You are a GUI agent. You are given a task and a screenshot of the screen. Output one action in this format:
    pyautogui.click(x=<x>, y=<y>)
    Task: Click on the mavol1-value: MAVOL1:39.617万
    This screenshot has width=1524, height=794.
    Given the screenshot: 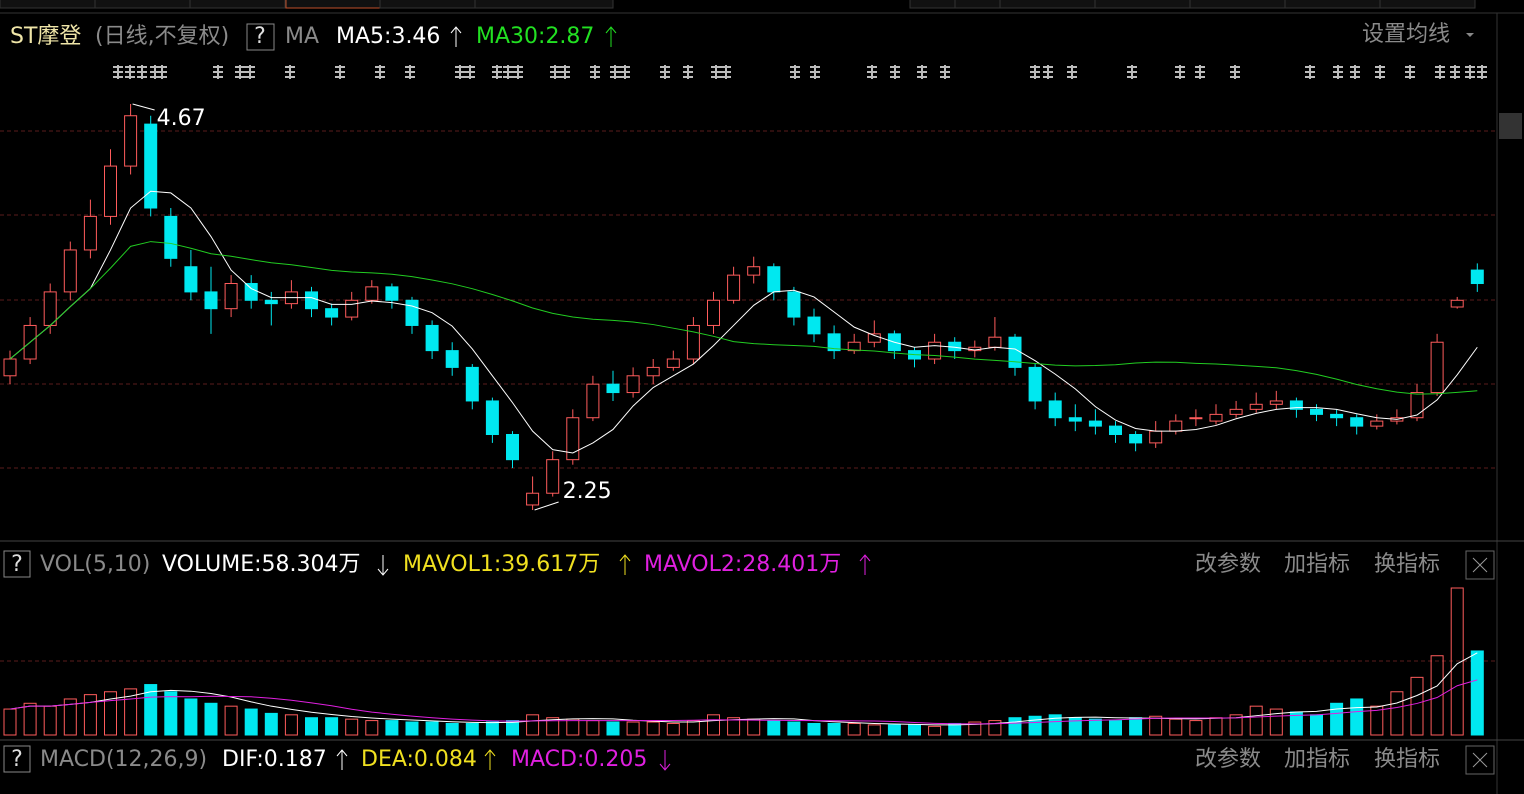 What is the action you would take?
    pyautogui.click(x=501, y=564)
    